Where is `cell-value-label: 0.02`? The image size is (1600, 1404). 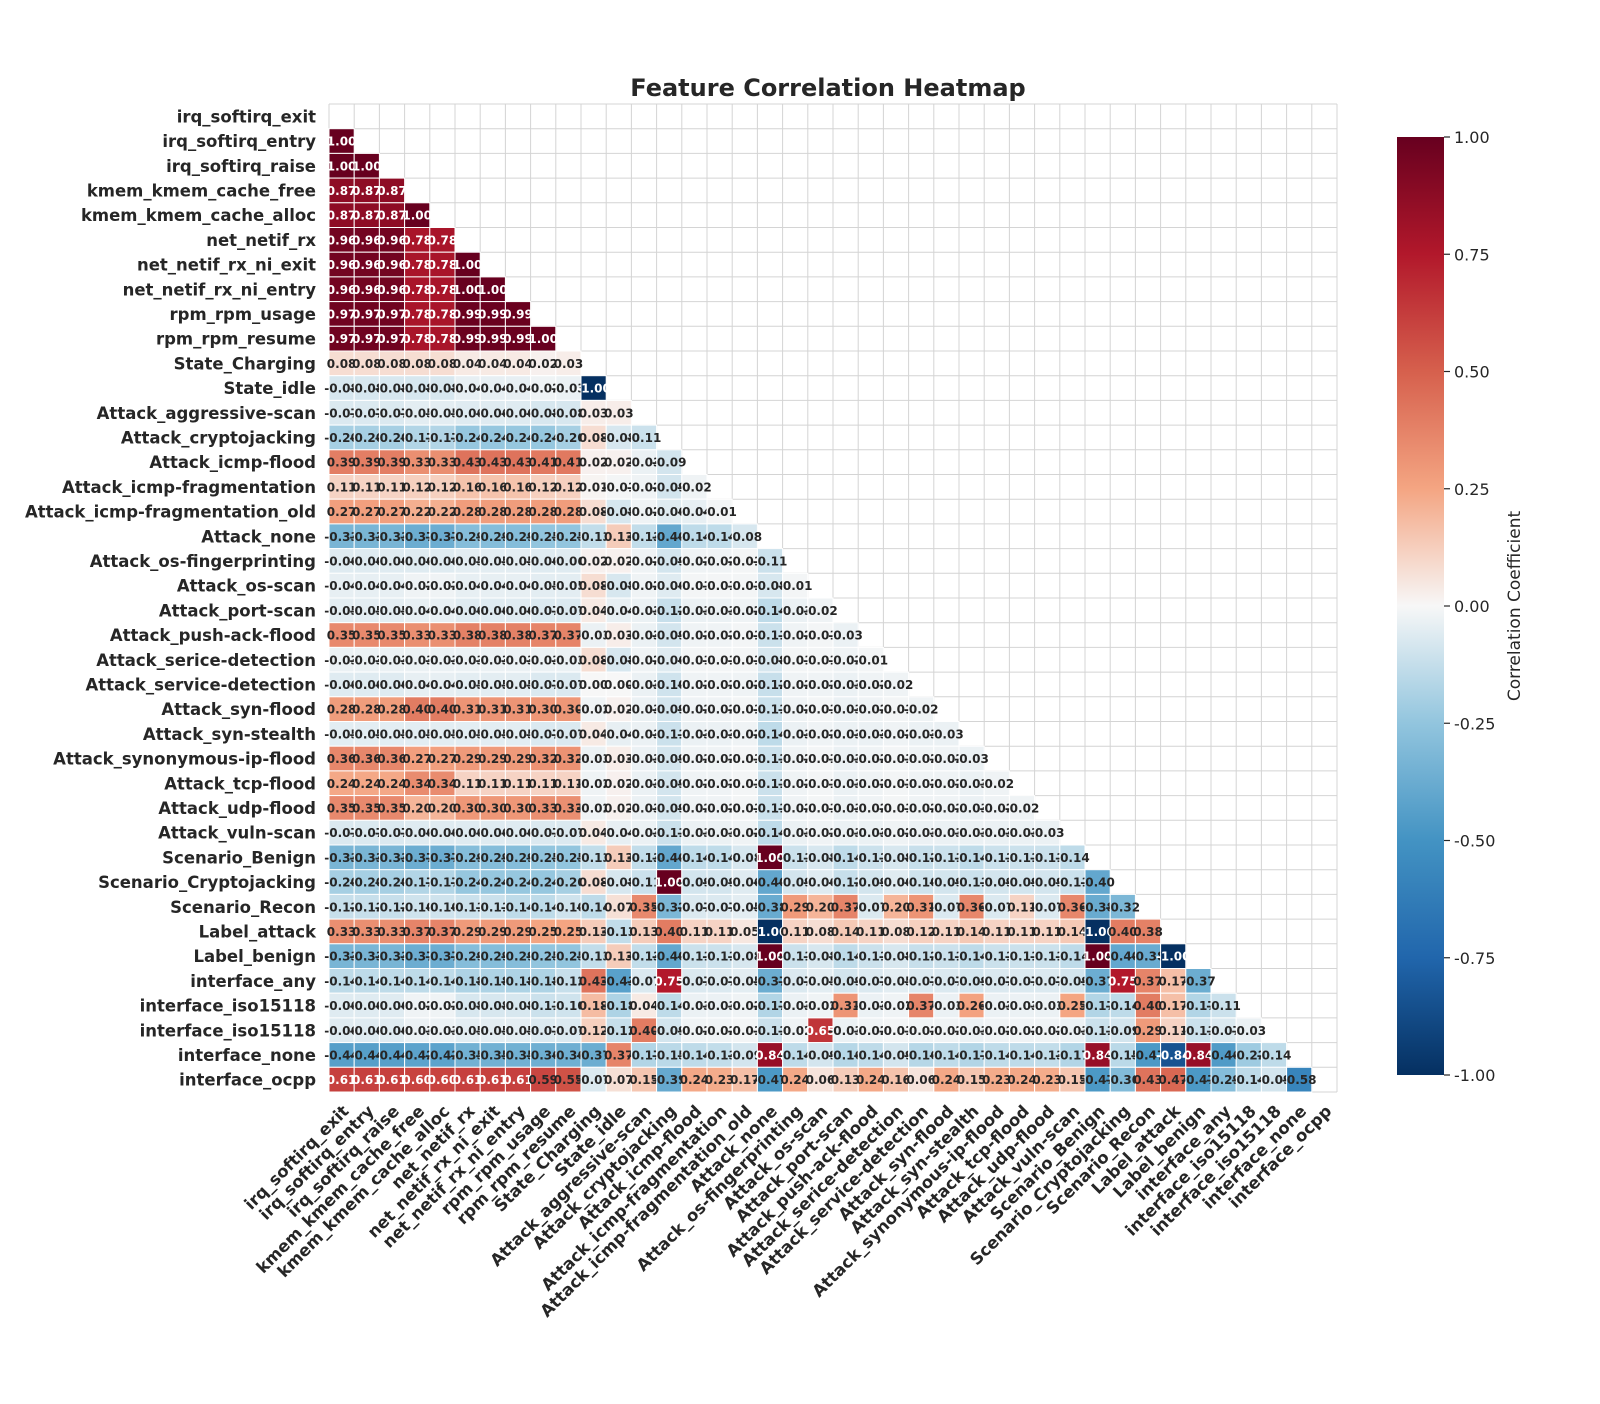 cell-value-label: 0.02 is located at coordinates (619, 808).